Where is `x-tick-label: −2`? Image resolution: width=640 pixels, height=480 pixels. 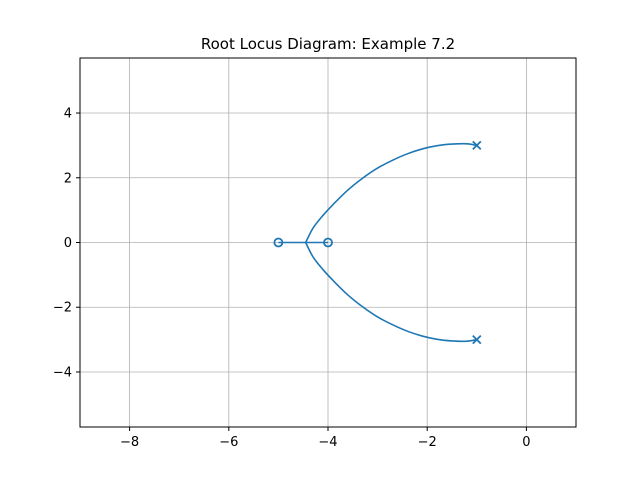 x-tick-label: −2 is located at coordinates (427, 442).